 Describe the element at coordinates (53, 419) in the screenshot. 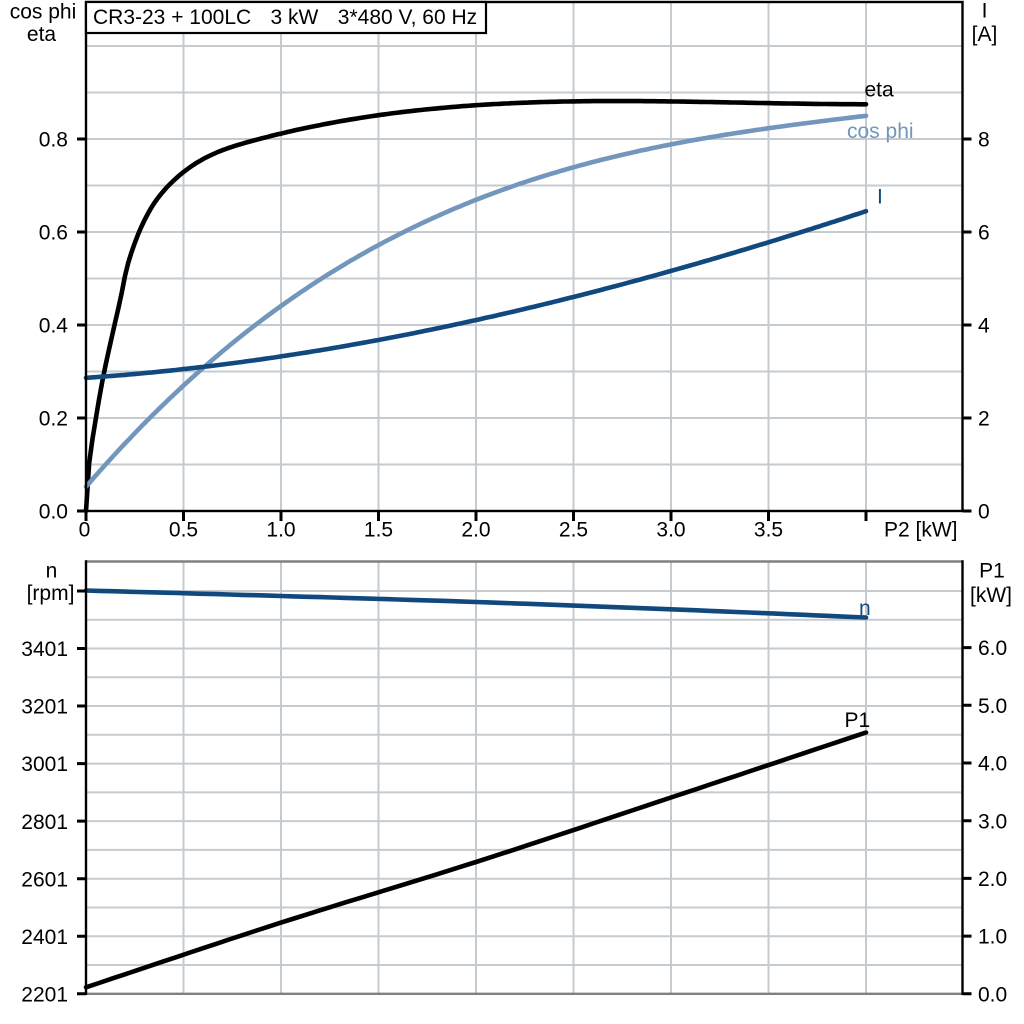

I see `svg-text: 0.2` at that location.